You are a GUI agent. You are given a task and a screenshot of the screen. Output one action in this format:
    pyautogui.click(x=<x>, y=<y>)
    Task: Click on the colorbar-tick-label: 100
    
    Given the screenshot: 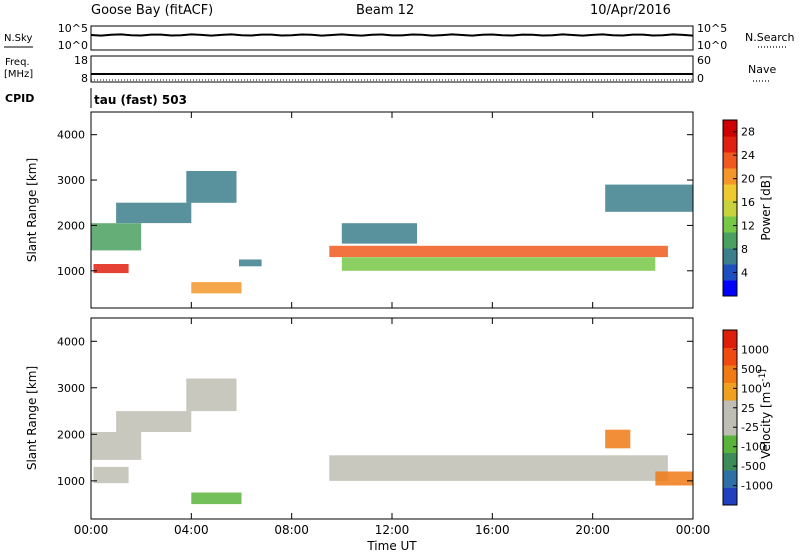 What is the action you would take?
    pyautogui.click(x=751, y=388)
    